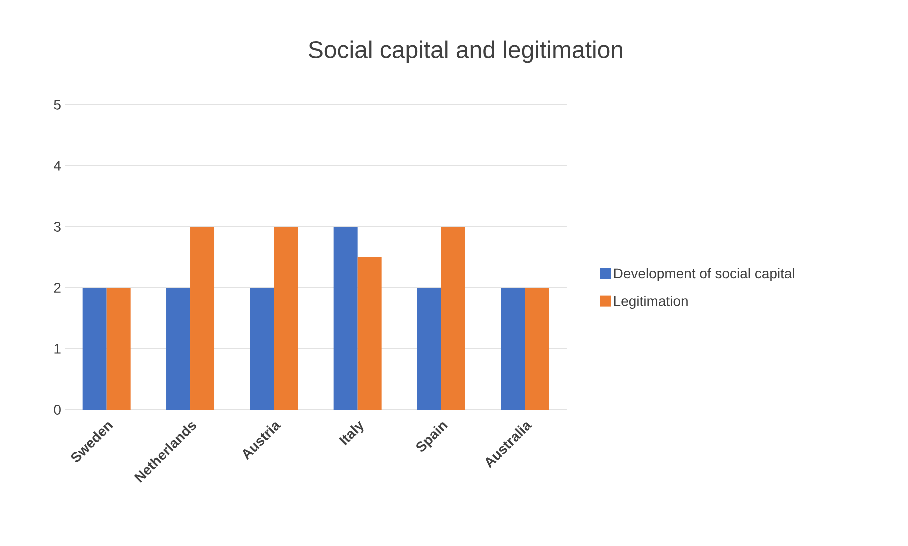 The image size is (908, 546). Describe the element at coordinates (704, 275) in the screenshot. I see `legend-label: Development of social capital` at that location.